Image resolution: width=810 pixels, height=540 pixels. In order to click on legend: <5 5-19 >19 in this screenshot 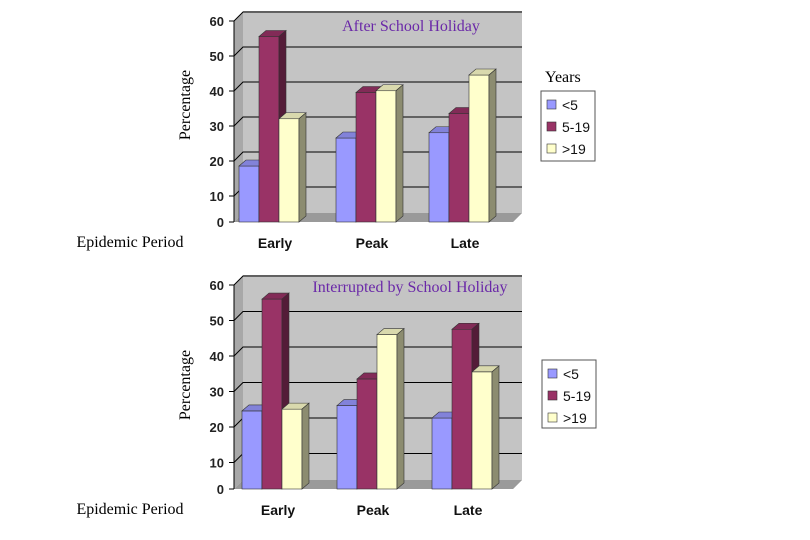, I will do `click(569, 394)`.